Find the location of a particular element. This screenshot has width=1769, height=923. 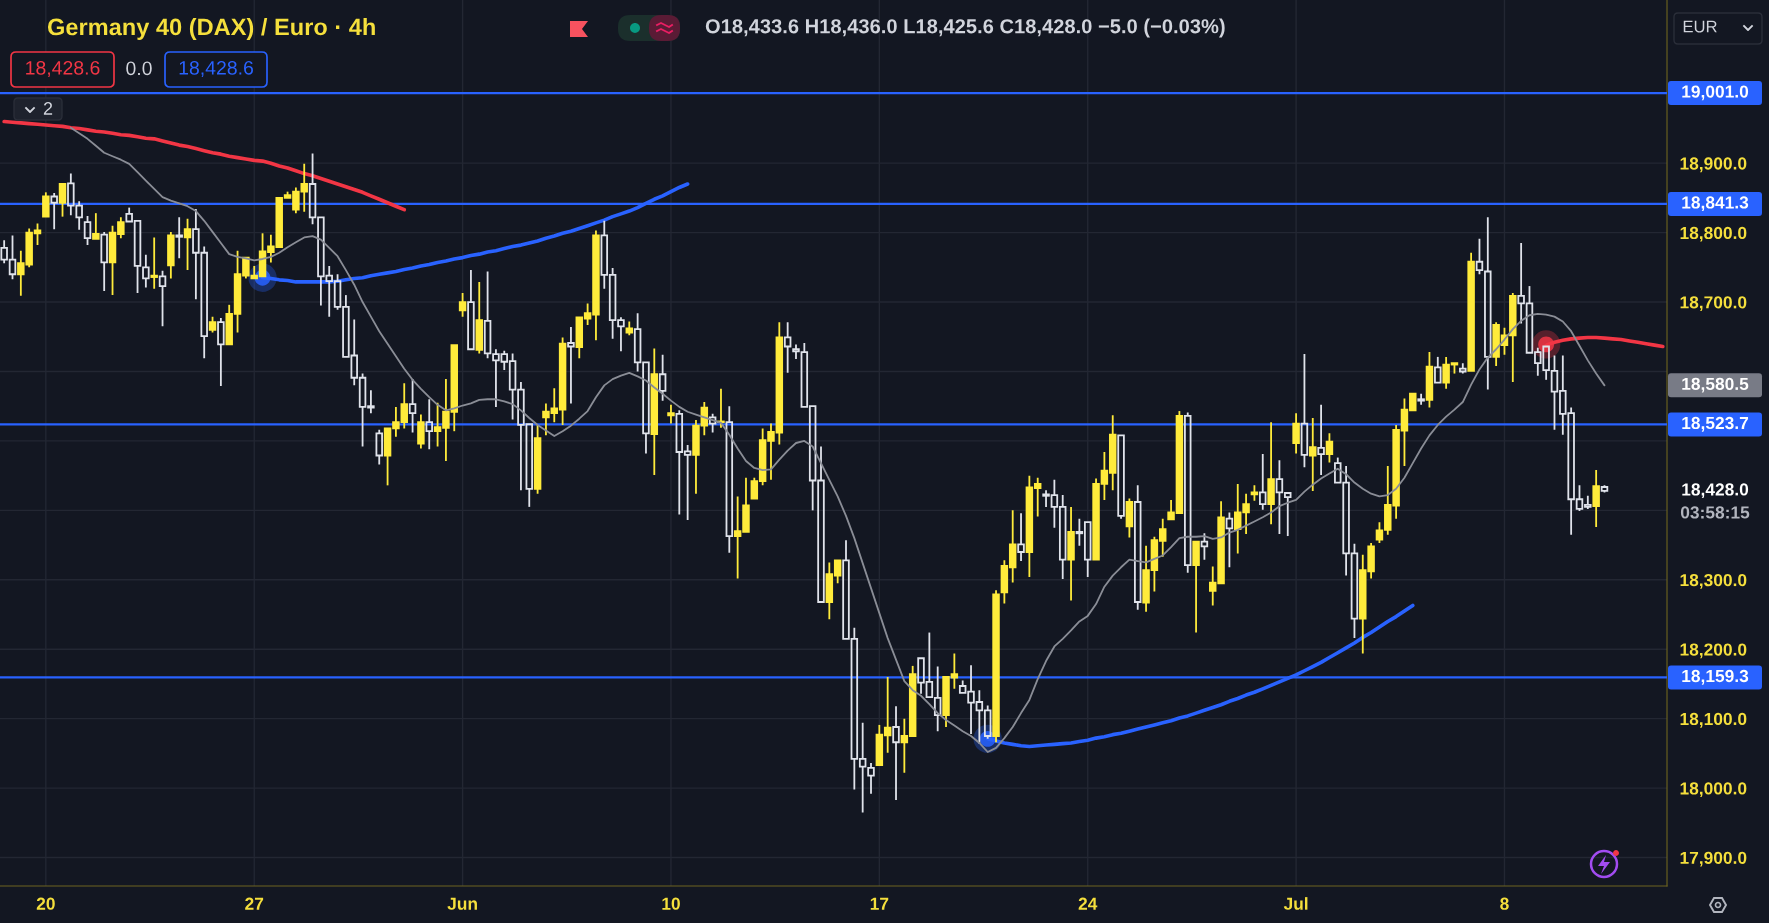

y-tick-label: 18,900.0 is located at coordinates (1713, 165).